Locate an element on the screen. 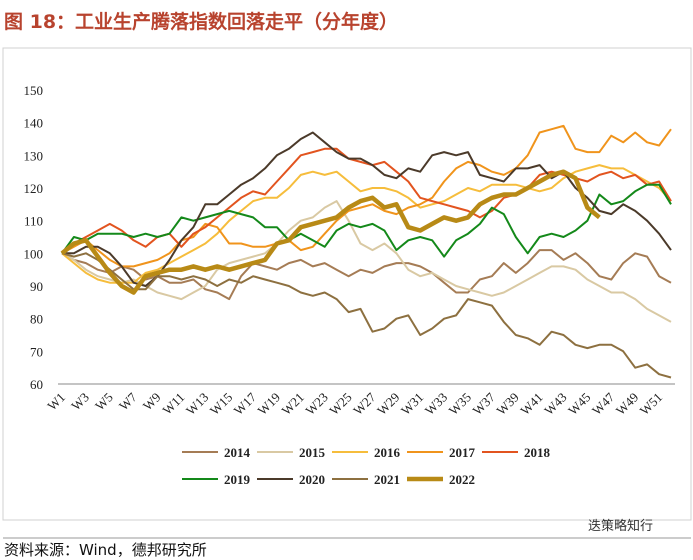 Image resolution: width=693 pixels, height=560 pixels. x-tick-label: W11 is located at coordinates (173, 404).